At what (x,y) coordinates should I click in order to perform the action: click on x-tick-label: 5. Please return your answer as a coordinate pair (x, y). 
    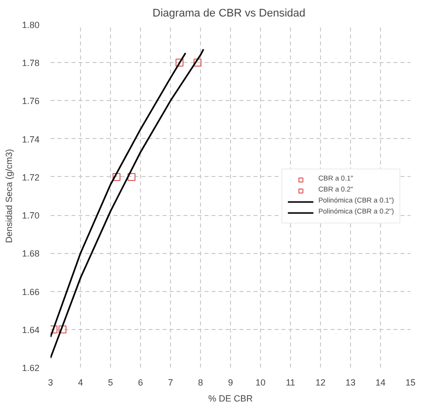
    Looking at the image, I should click on (111, 383).